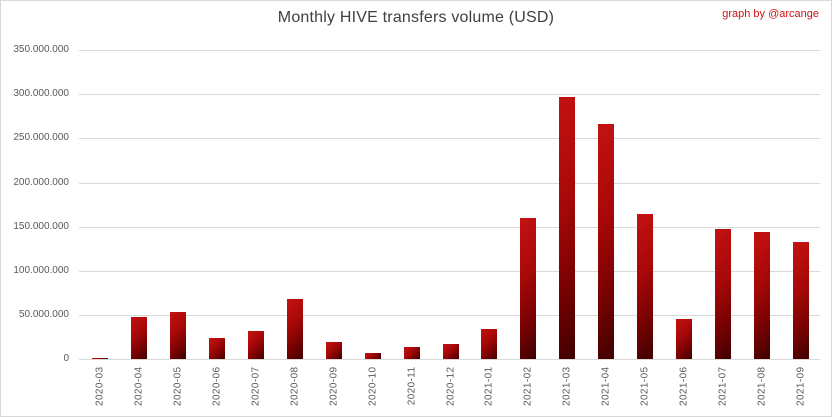 This screenshot has width=832, height=417. Describe the element at coordinates (528, 386) in the screenshot. I see `x-tick-label: 2021-02` at that location.